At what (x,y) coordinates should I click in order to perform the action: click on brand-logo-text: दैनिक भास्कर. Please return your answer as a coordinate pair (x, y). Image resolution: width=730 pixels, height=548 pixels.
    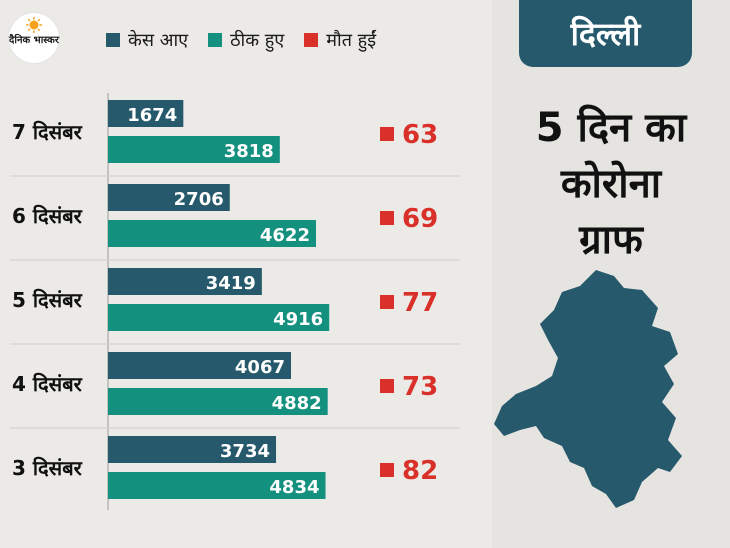
    Looking at the image, I should click on (34, 40).